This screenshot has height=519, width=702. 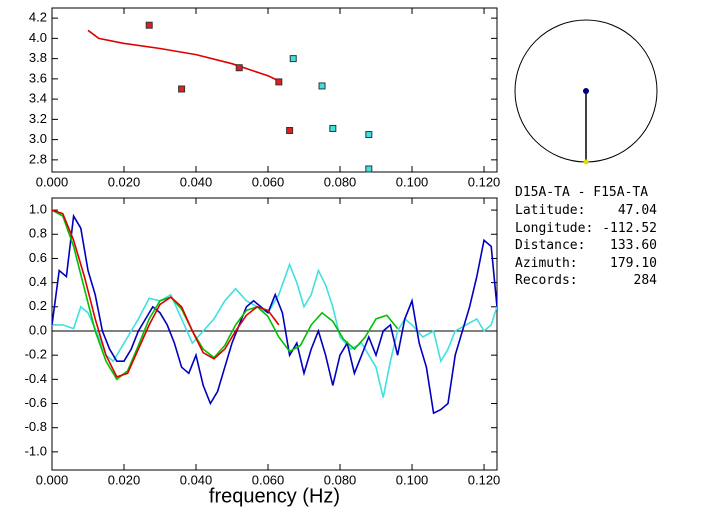 I want to click on y-tick-label: 0.0, so click(x=38, y=329).